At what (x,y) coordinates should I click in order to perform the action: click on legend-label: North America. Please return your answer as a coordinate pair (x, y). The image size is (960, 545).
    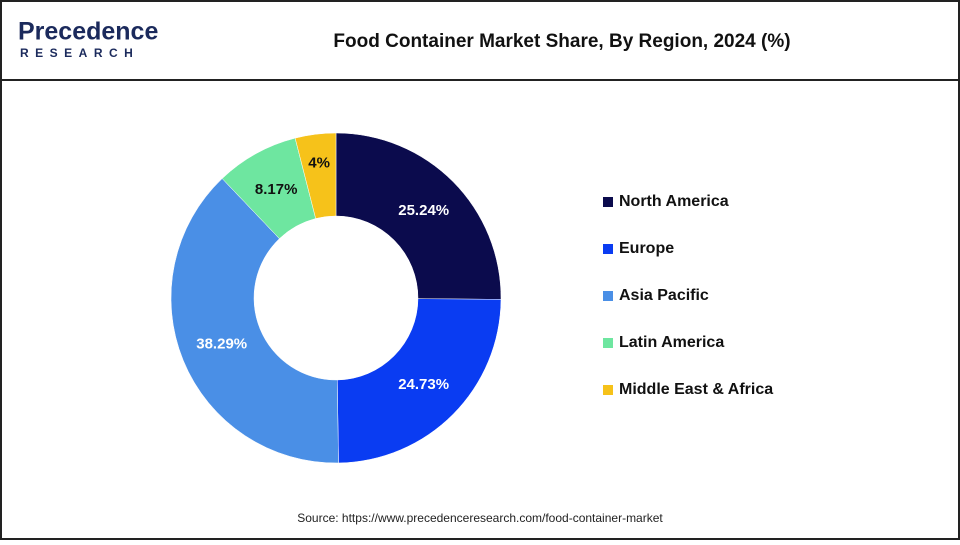
    Looking at the image, I should click on (674, 201).